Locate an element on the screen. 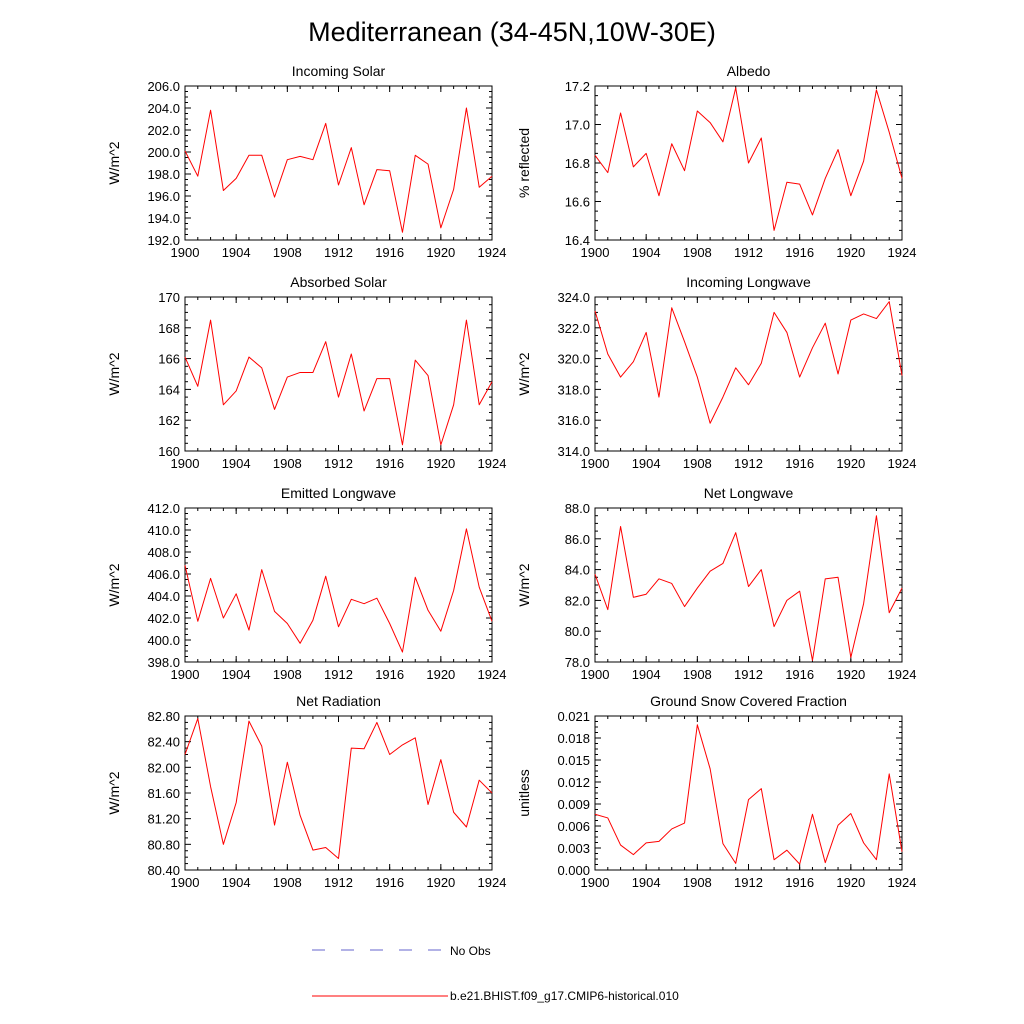 The image size is (1024, 1024). panel-emitted-longwave-ytick-label: 400.0 is located at coordinates (163, 640).